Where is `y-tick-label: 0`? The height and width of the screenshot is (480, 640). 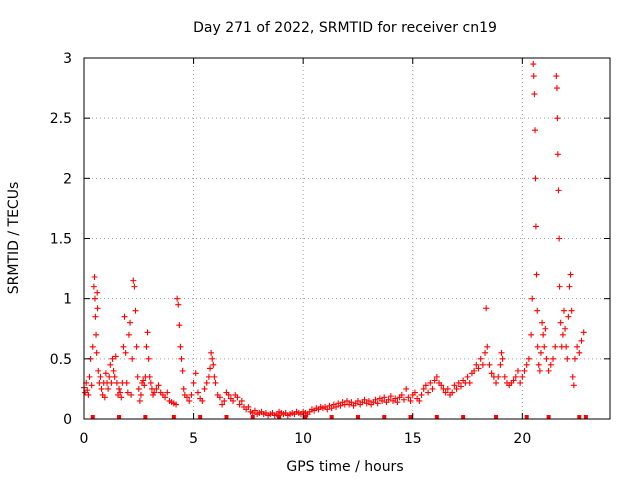 y-tick-label: 0 is located at coordinates (67, 420).